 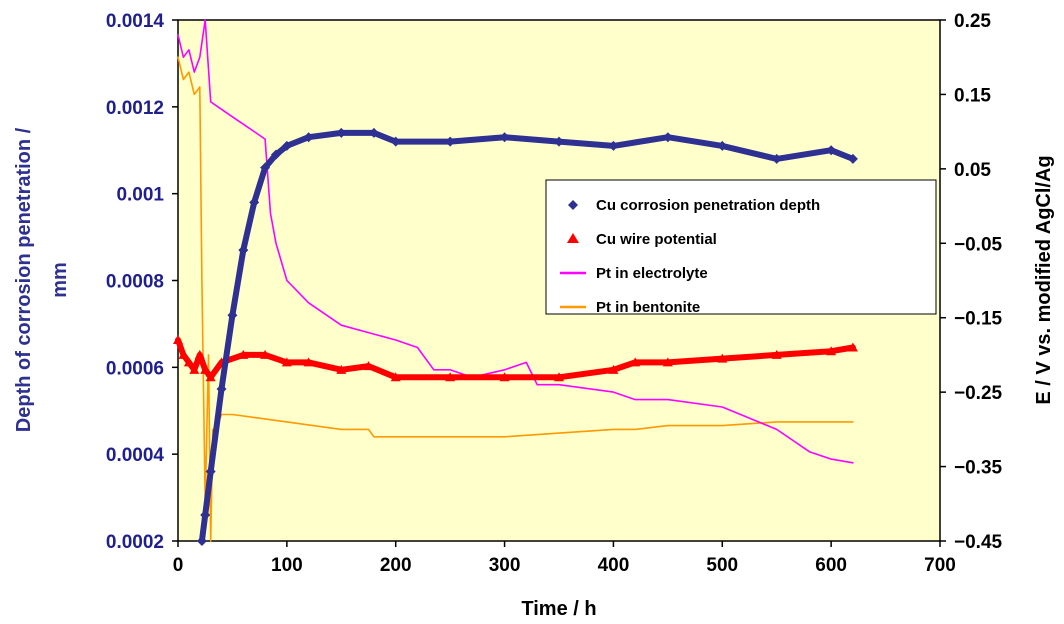 What do you see at coordinates (396, 565) in the screenshot?
I see `x-tick-label: 200` at bounding box center [396, 565].